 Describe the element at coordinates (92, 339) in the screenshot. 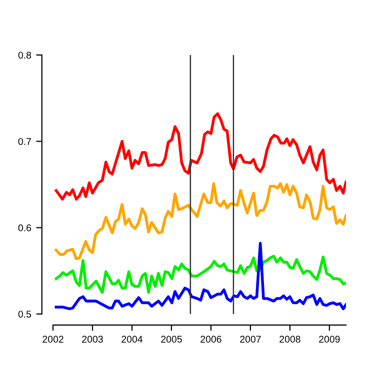

I see `x-tick-label: 2003` at that location.